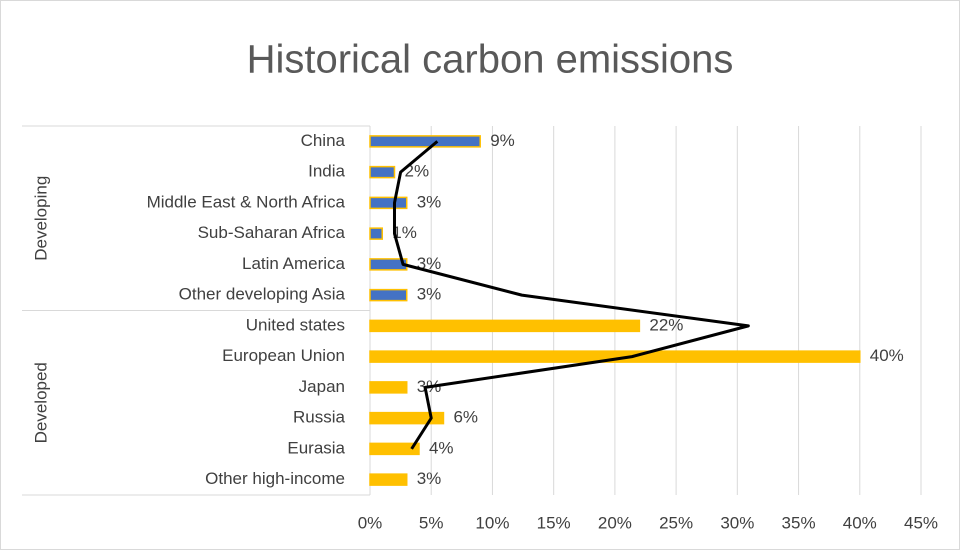 The image size is (960, 550). What do you see at coordinates (283, 355) in the screenshot?
I see `y-tick-label: European Union` at bounding box center [283, 355].